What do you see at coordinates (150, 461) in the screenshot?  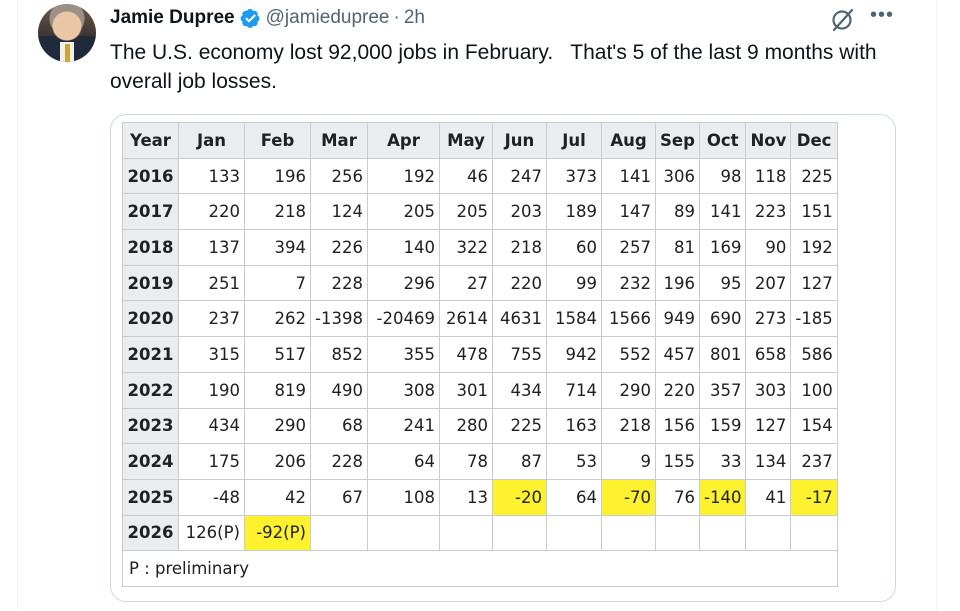 I see `year-cell: 2024` at bounding box center [150, 461].